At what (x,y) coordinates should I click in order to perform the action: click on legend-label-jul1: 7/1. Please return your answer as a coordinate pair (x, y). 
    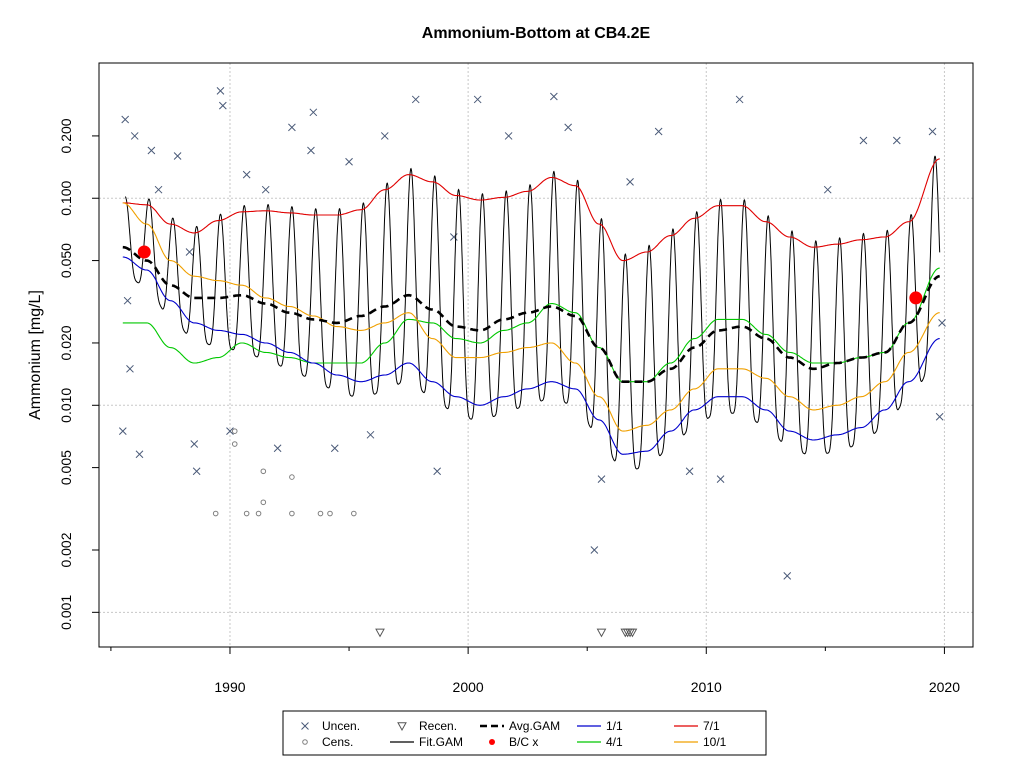
    Looking at the image, I should click on (711, 726).